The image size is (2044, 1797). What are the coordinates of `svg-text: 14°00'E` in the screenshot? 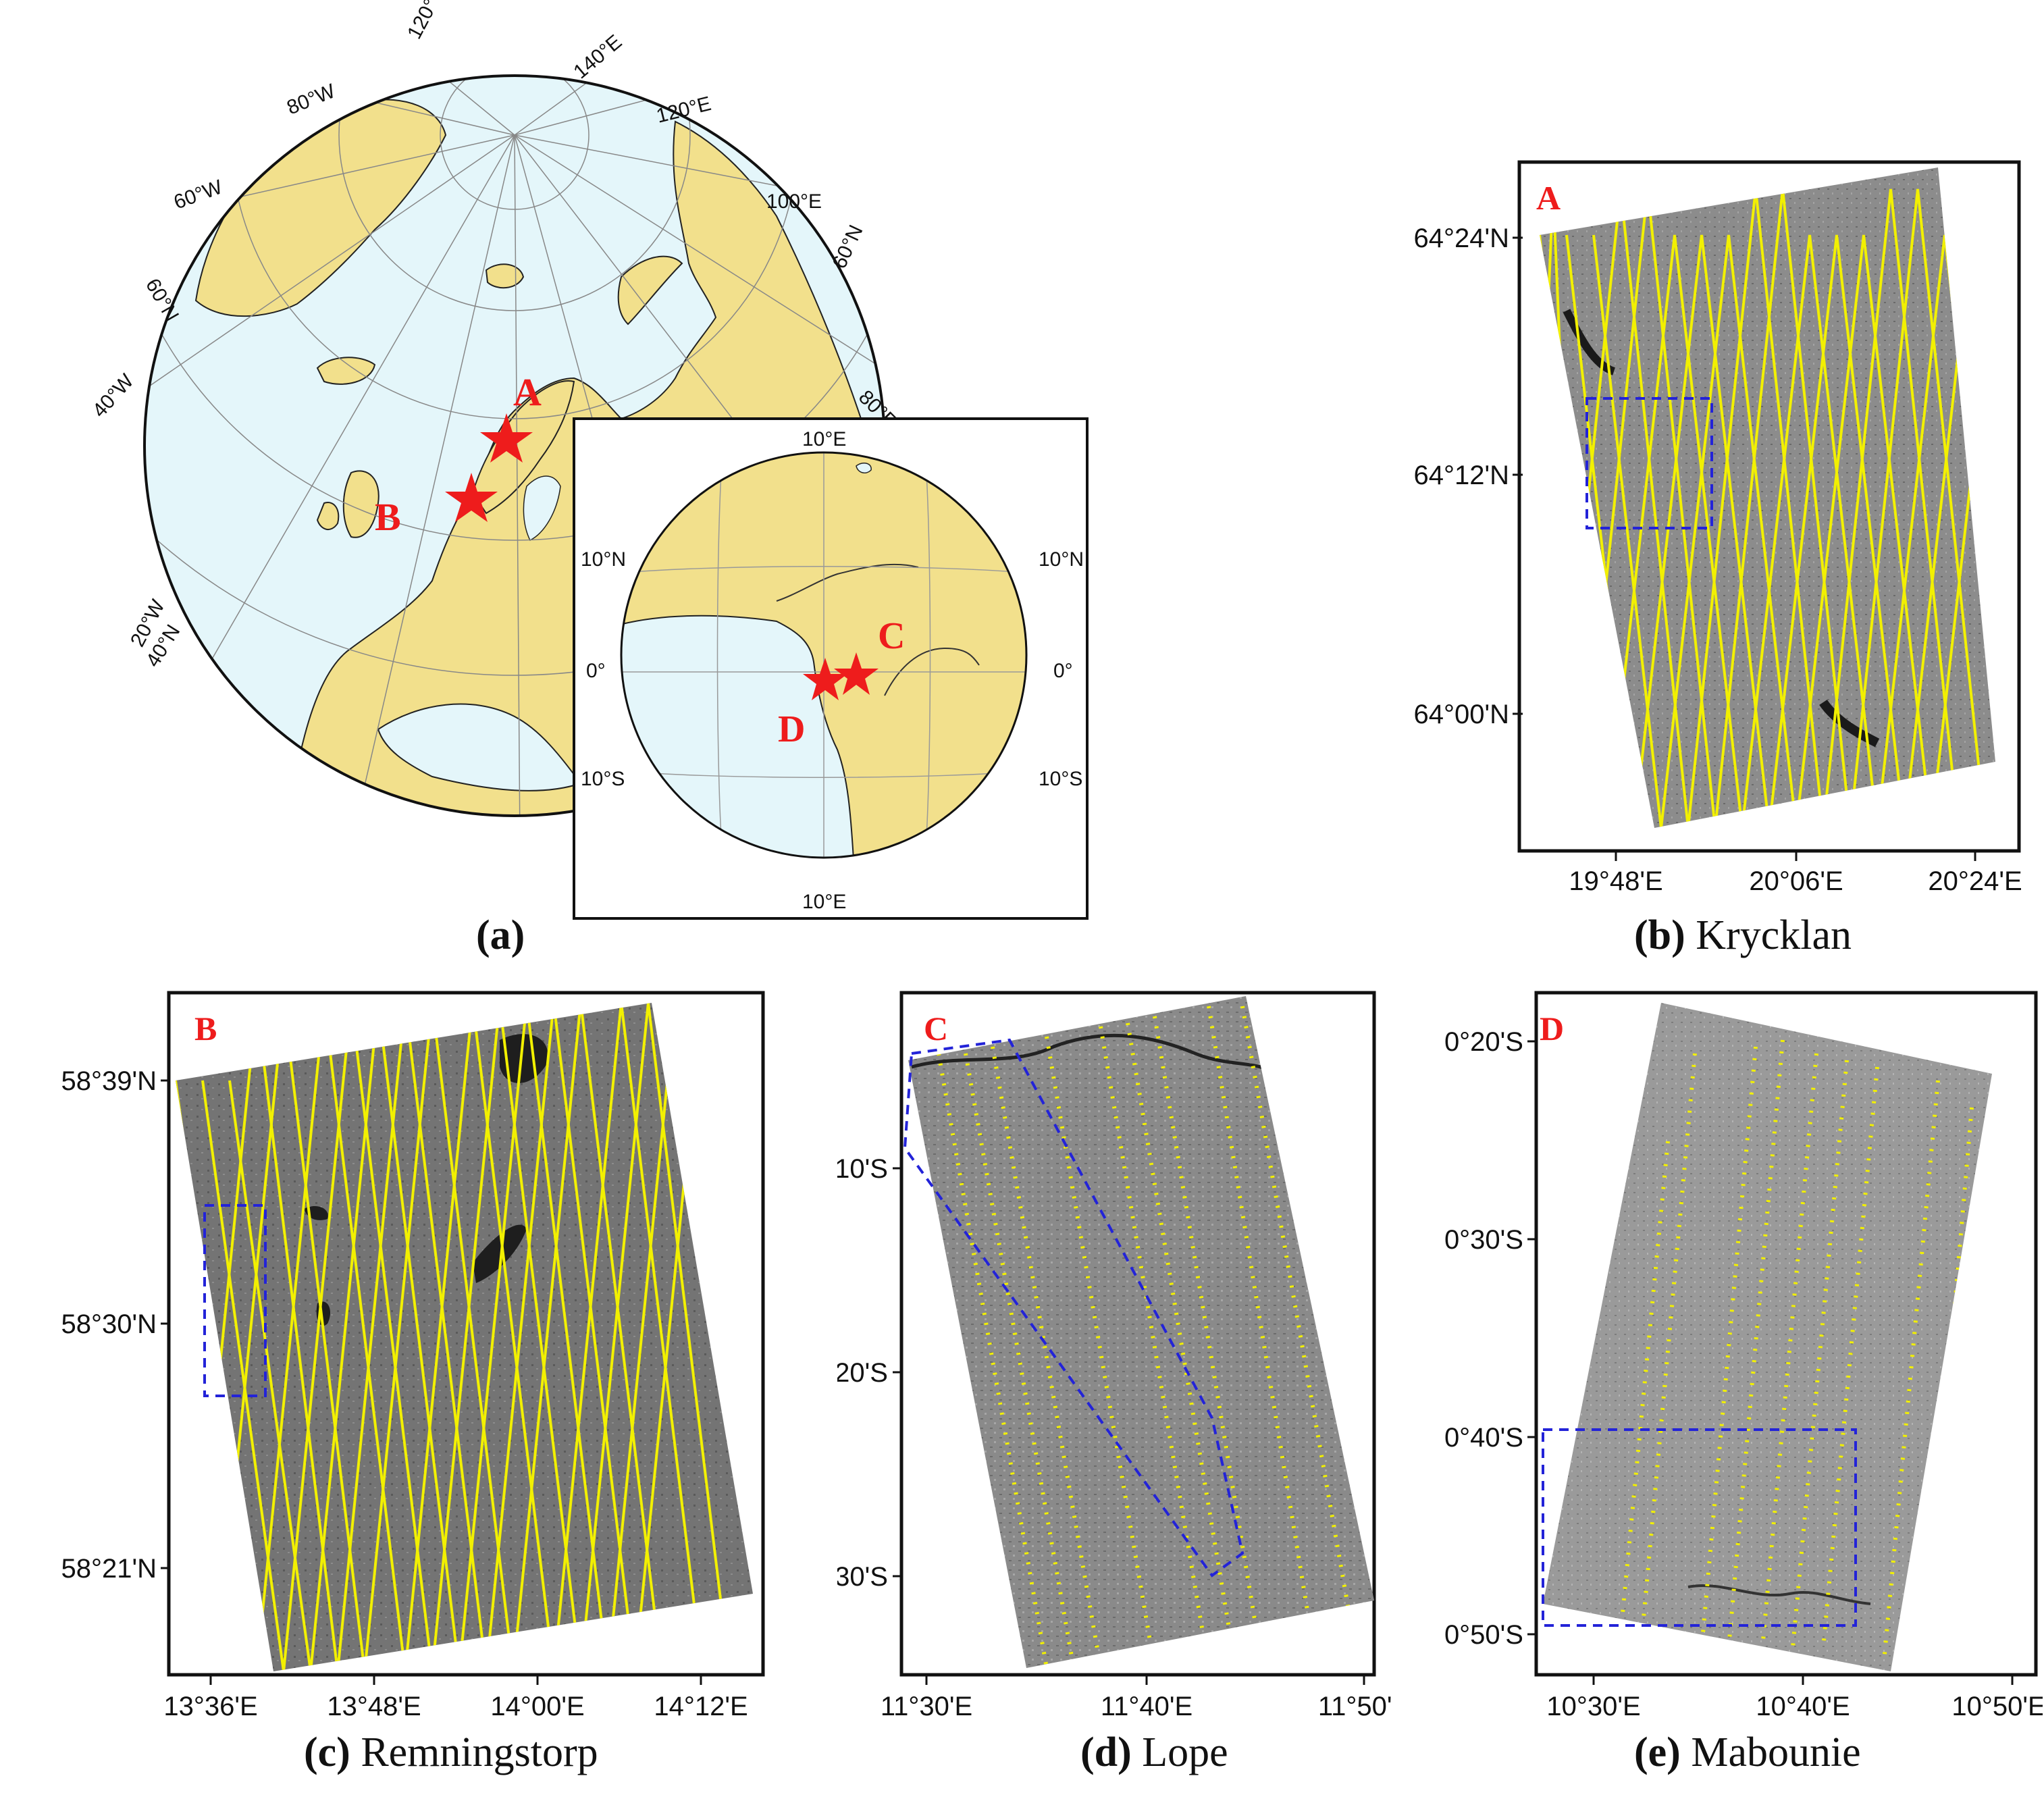 It's located at (537, 1707).